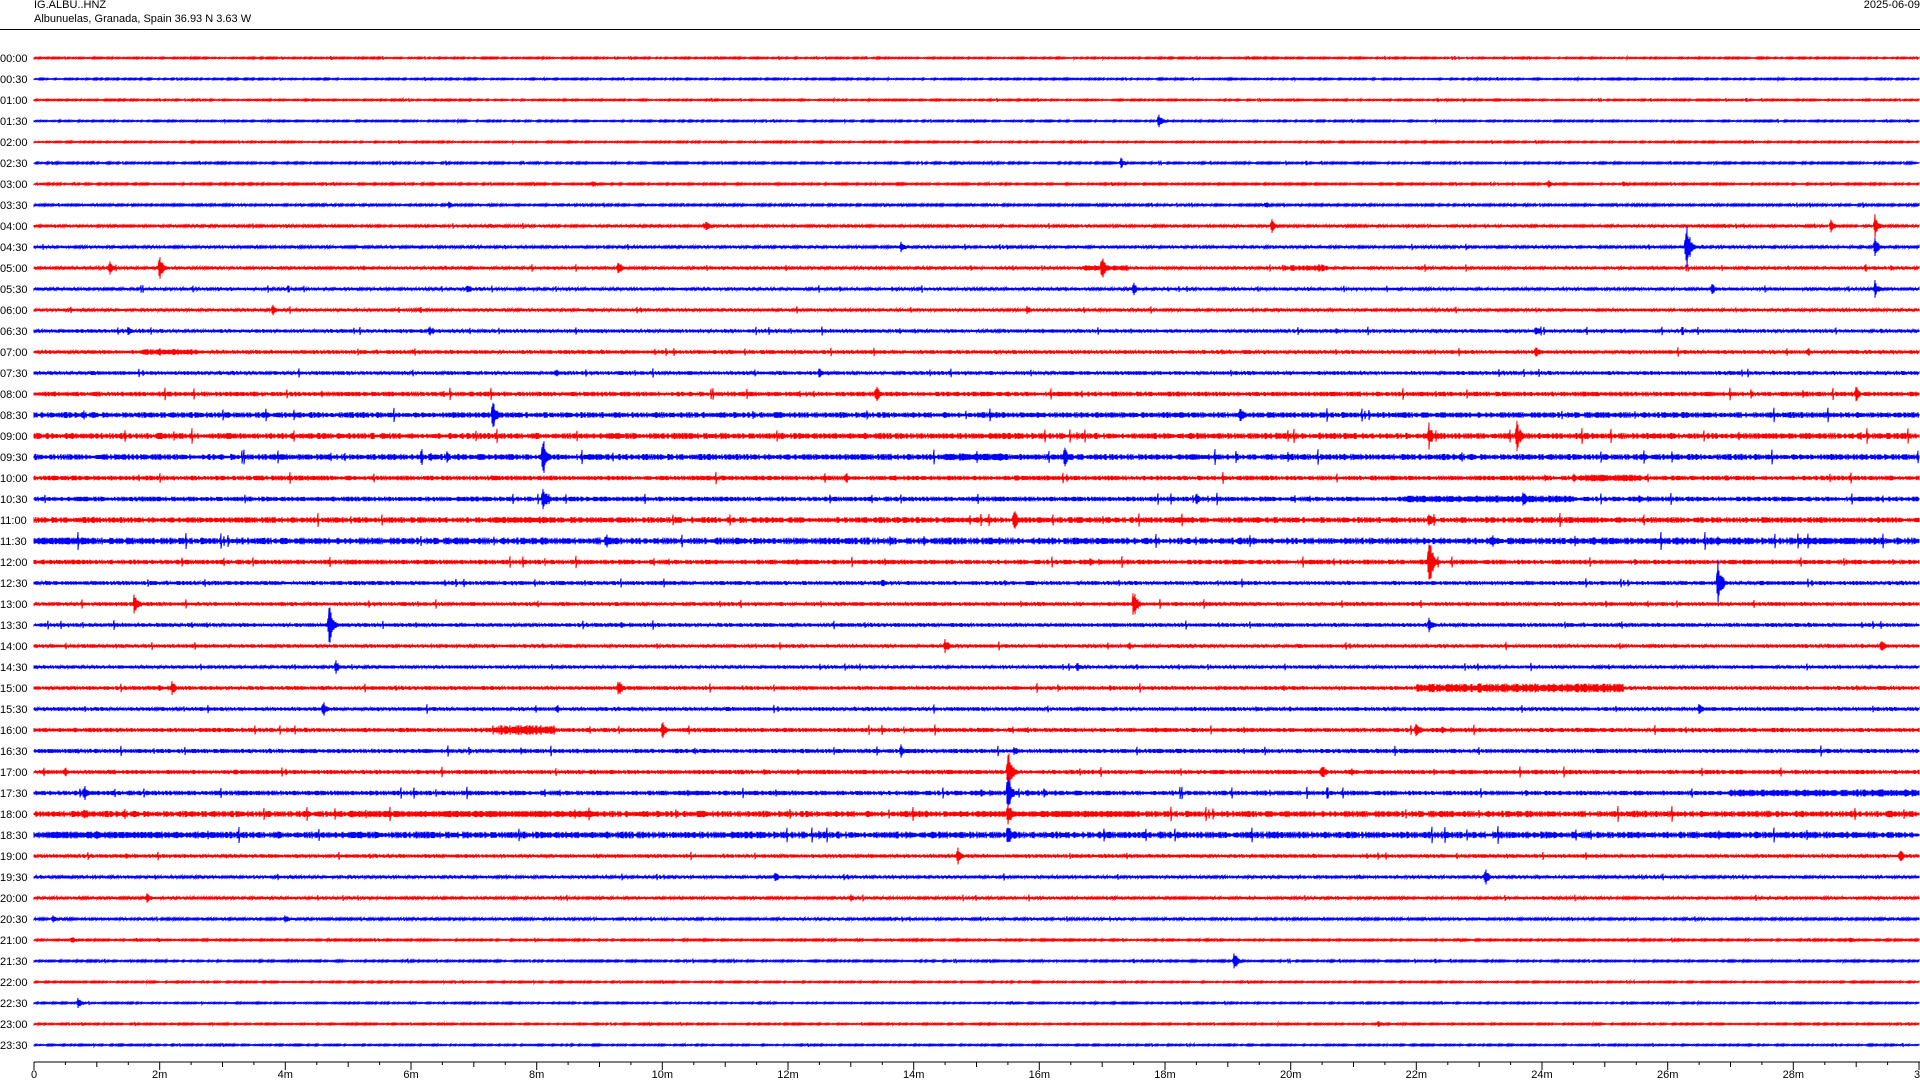 The width and height of the screenshot is (1920, 1080). What do you see at coordinates (14, 143) in the screenshot?
I see `row-label: 02:00` at bounding box center [14, 143].